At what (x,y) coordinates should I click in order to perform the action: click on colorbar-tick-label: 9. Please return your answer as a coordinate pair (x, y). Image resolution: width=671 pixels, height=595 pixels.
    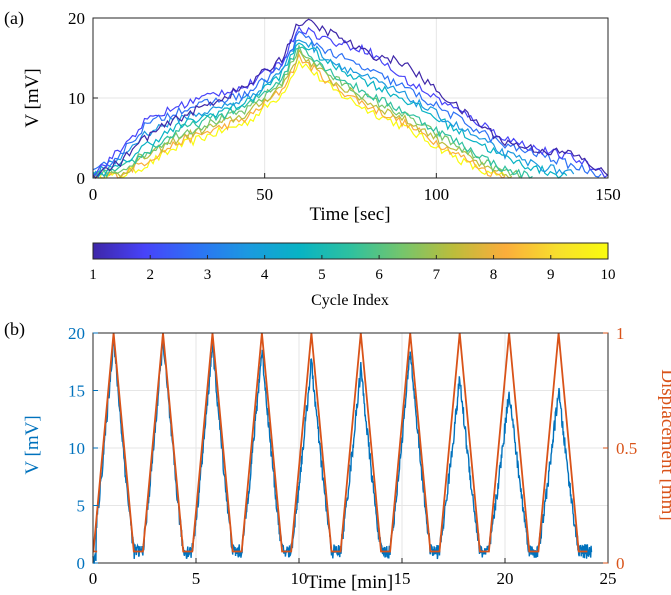
    Looking at the image, I should click on (551, 275).